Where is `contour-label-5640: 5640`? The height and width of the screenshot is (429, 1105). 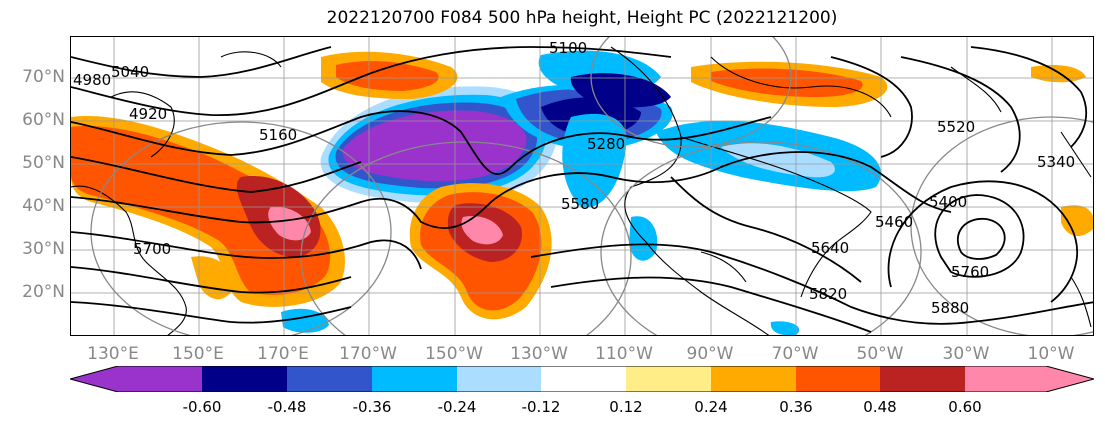 contour-label-5640: 5640 is located at coordinates (830, 248).